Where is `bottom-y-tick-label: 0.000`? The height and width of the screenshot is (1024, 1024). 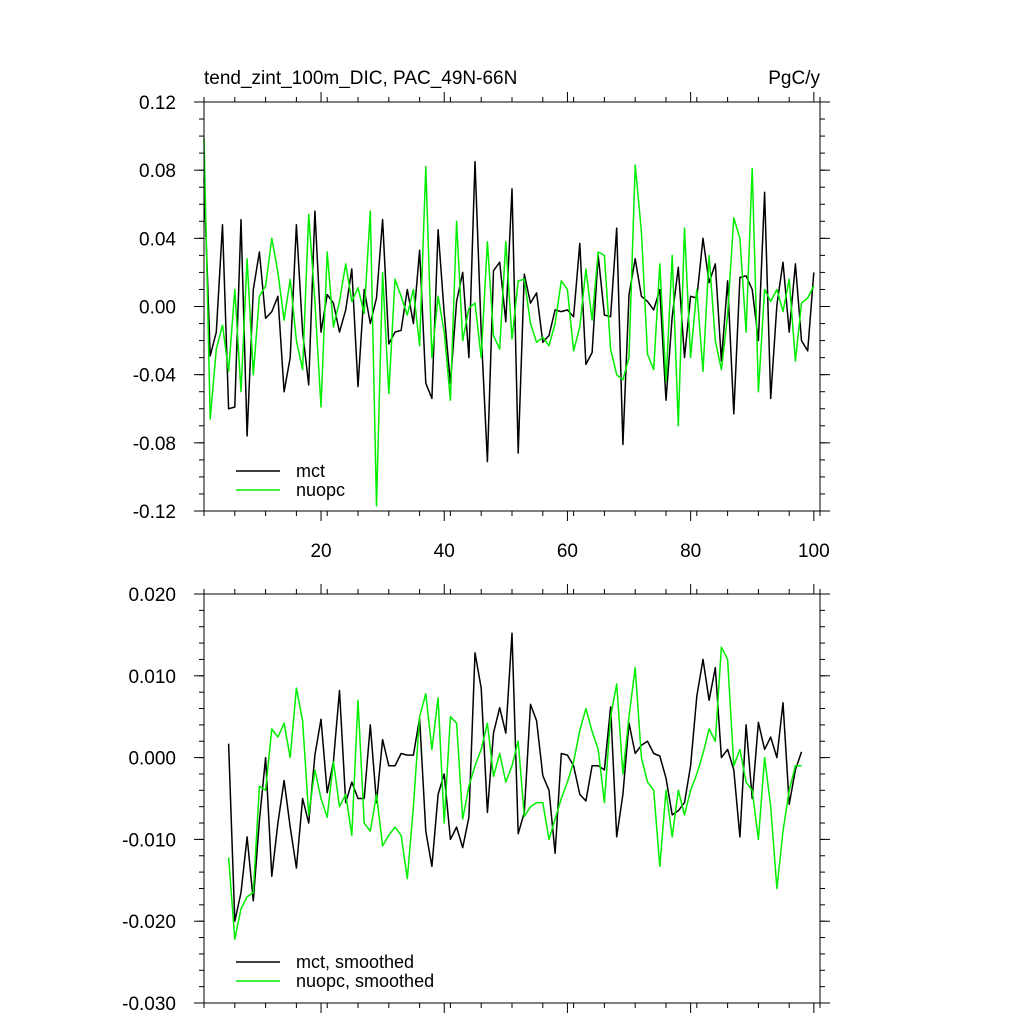 bottom-y-tick-label: 0.000 is located at coordinates (152, 759).